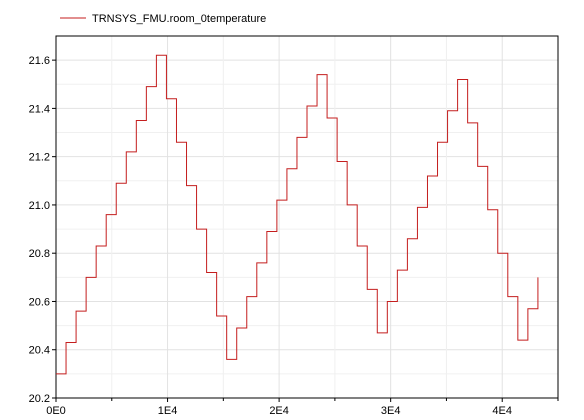 The width and height of the screenshot is (584, 420). I want to click on y-tick-label: 21.6, so click(39, 61).